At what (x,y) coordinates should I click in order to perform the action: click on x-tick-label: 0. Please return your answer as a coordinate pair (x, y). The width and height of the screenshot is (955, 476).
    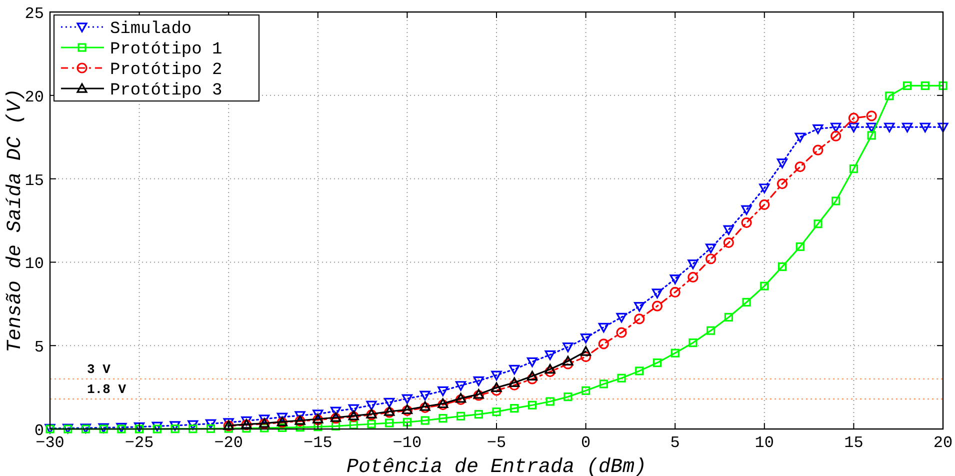
    Looking at the image, I should click on (585, 443).